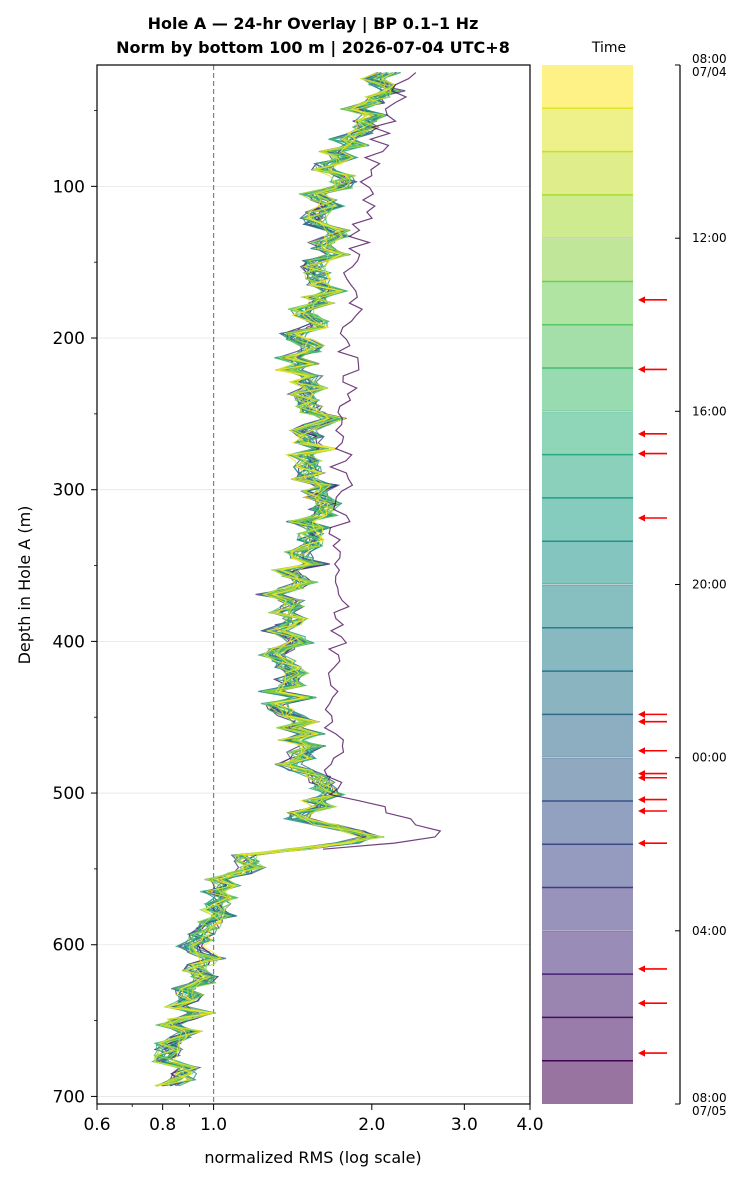  I want to click on y-tick-label: 300, so click(69, 491).